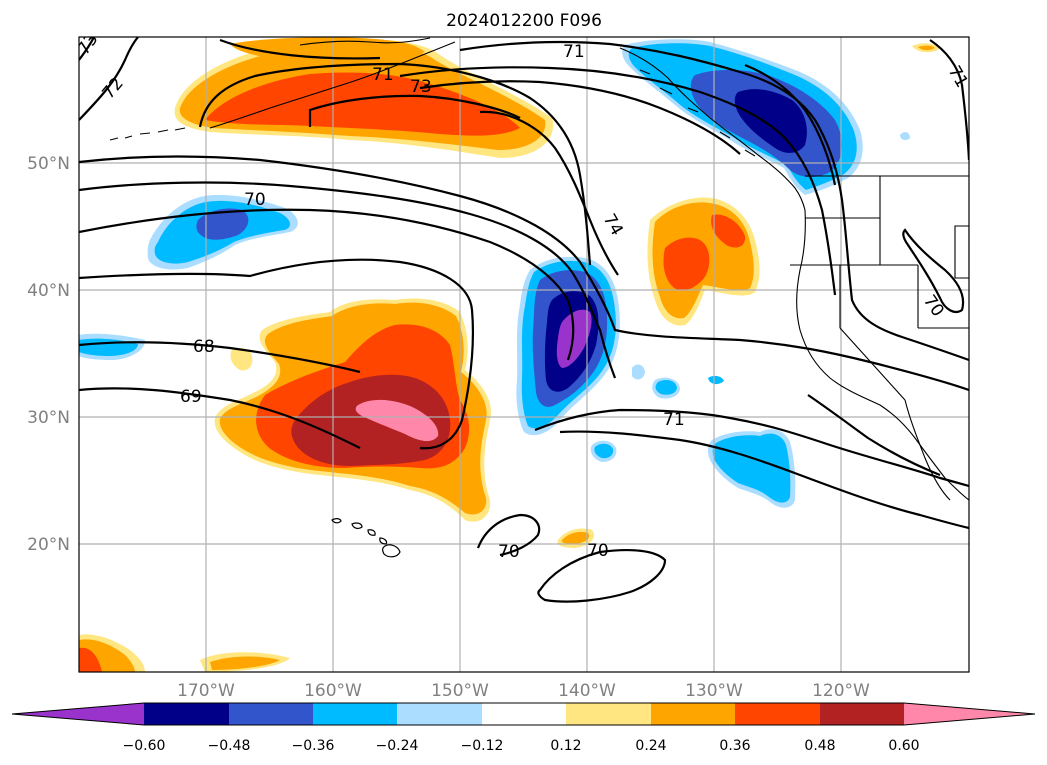 The width and height of the screenshot is (1047, 765). Describe the element at coordinates (229, 746) in the screenshot. I see `colorbar-tick: −0.48` at that location.